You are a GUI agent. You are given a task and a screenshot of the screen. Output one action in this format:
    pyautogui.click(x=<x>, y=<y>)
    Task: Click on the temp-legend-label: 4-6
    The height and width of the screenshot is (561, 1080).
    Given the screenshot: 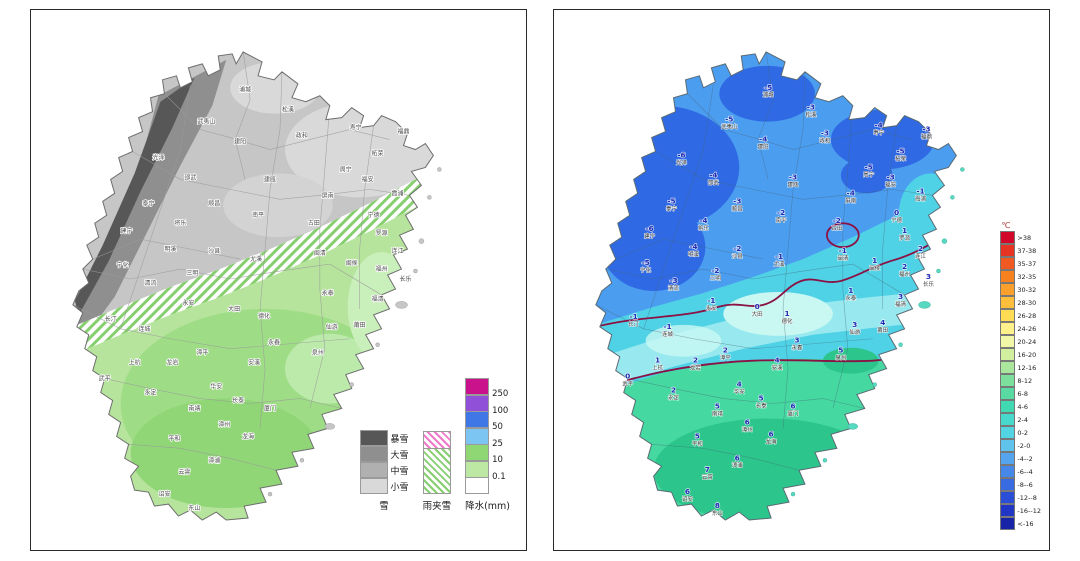 What is the action you would take?
    pyautogui.click(x=1023, y=406)
    